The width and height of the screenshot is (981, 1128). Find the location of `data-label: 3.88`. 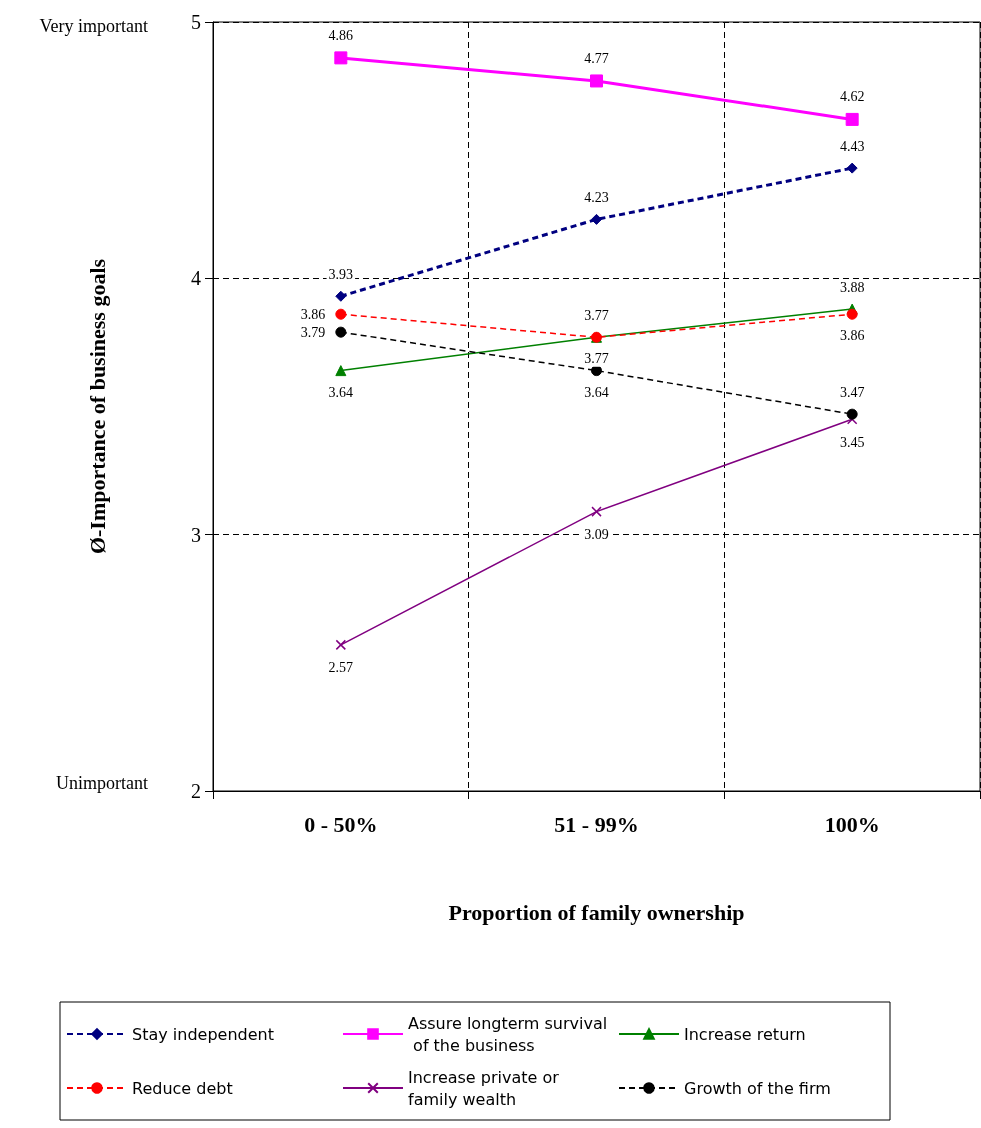

data-label: 3.88 is located at coordinates (852, 288).